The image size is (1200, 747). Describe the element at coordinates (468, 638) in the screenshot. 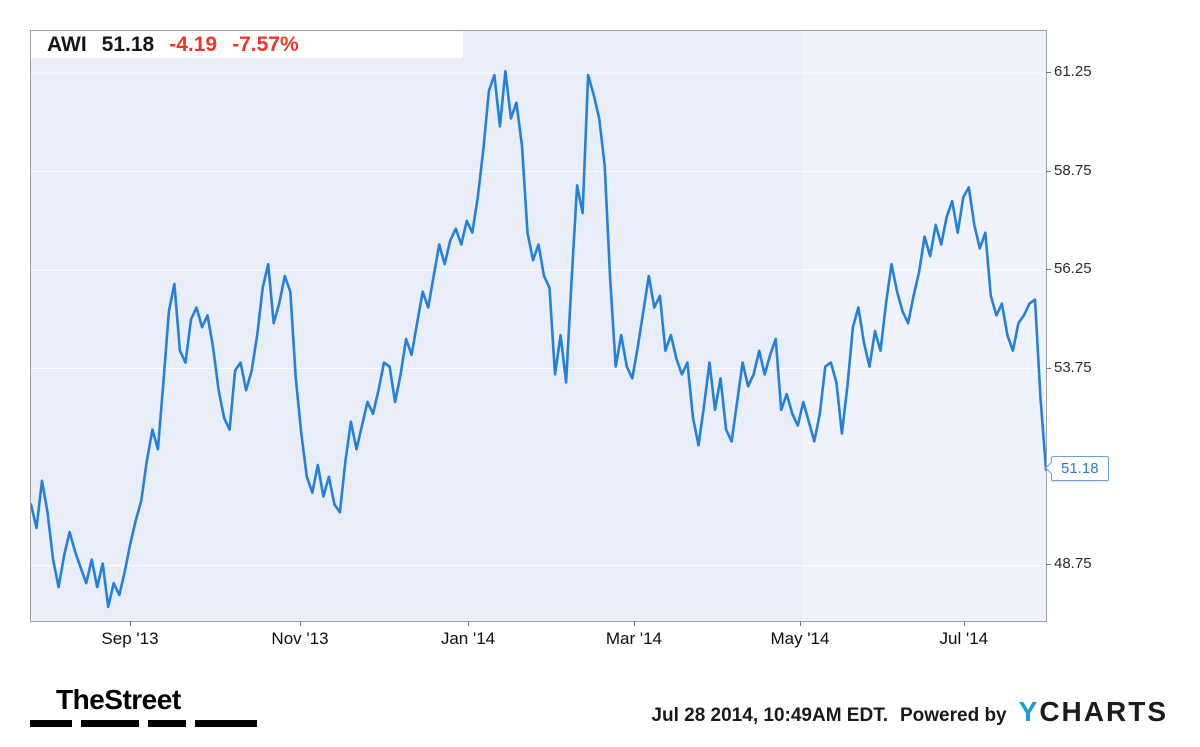

I see `x-axis-label: Jan '14` at that location.